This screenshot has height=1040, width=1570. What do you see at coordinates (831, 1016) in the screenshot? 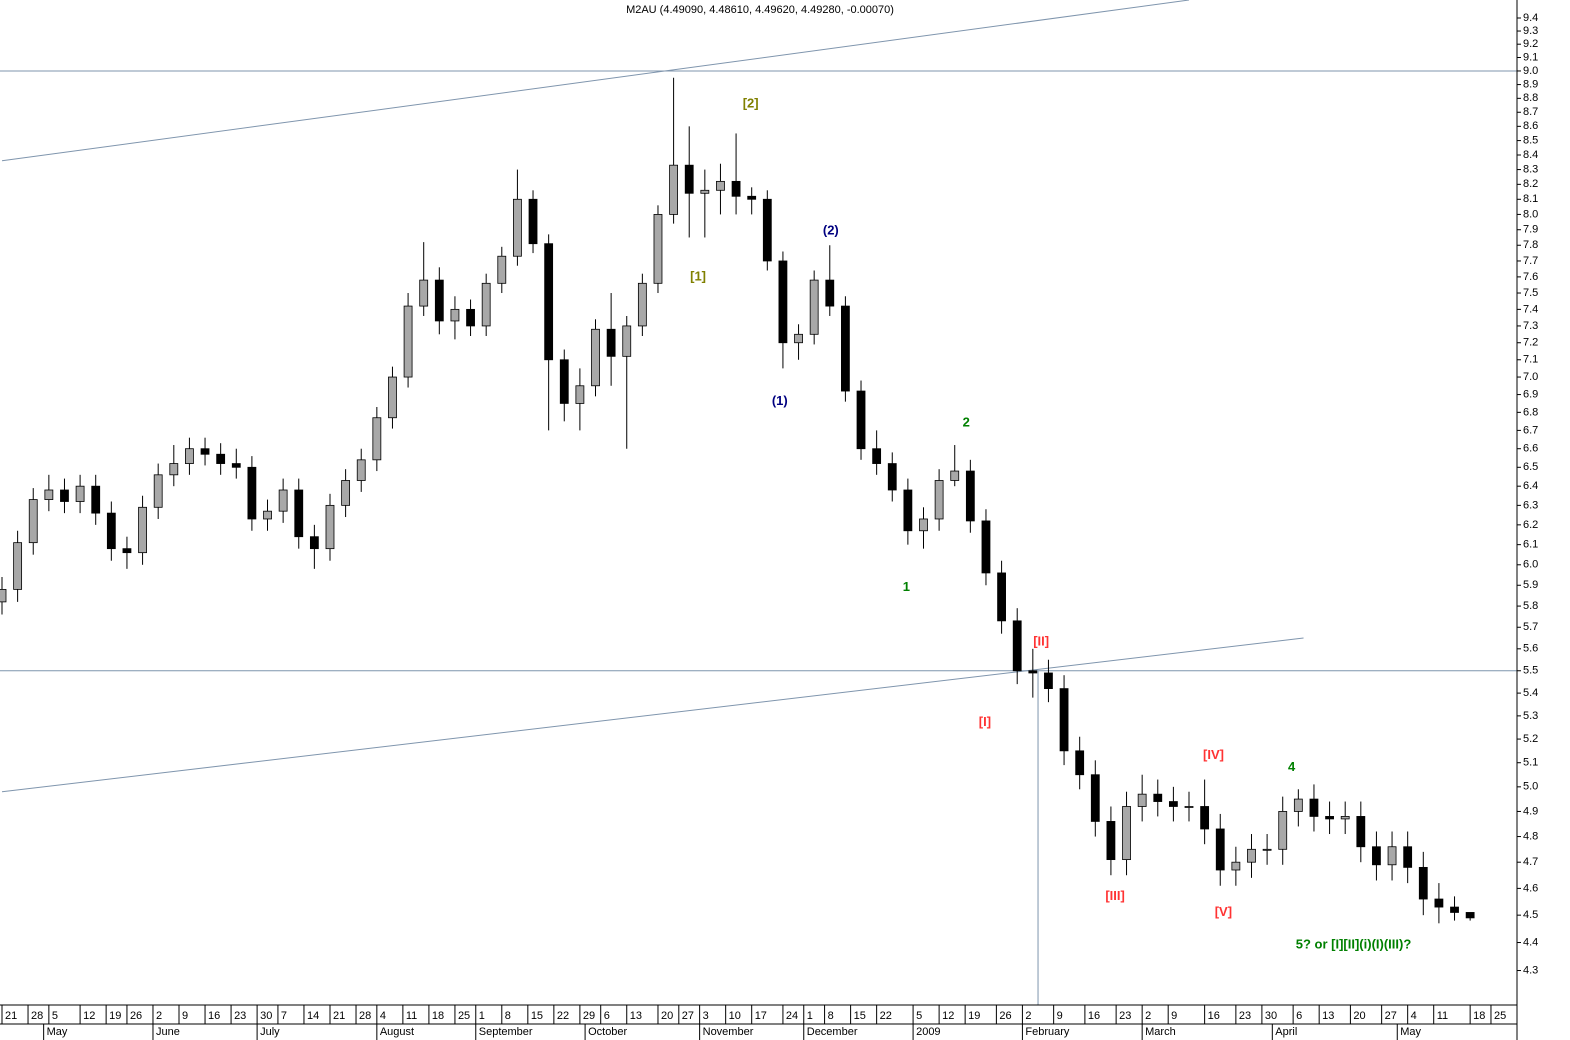
I see `x-tick-label: 8` at bounding box center [831, 1016].